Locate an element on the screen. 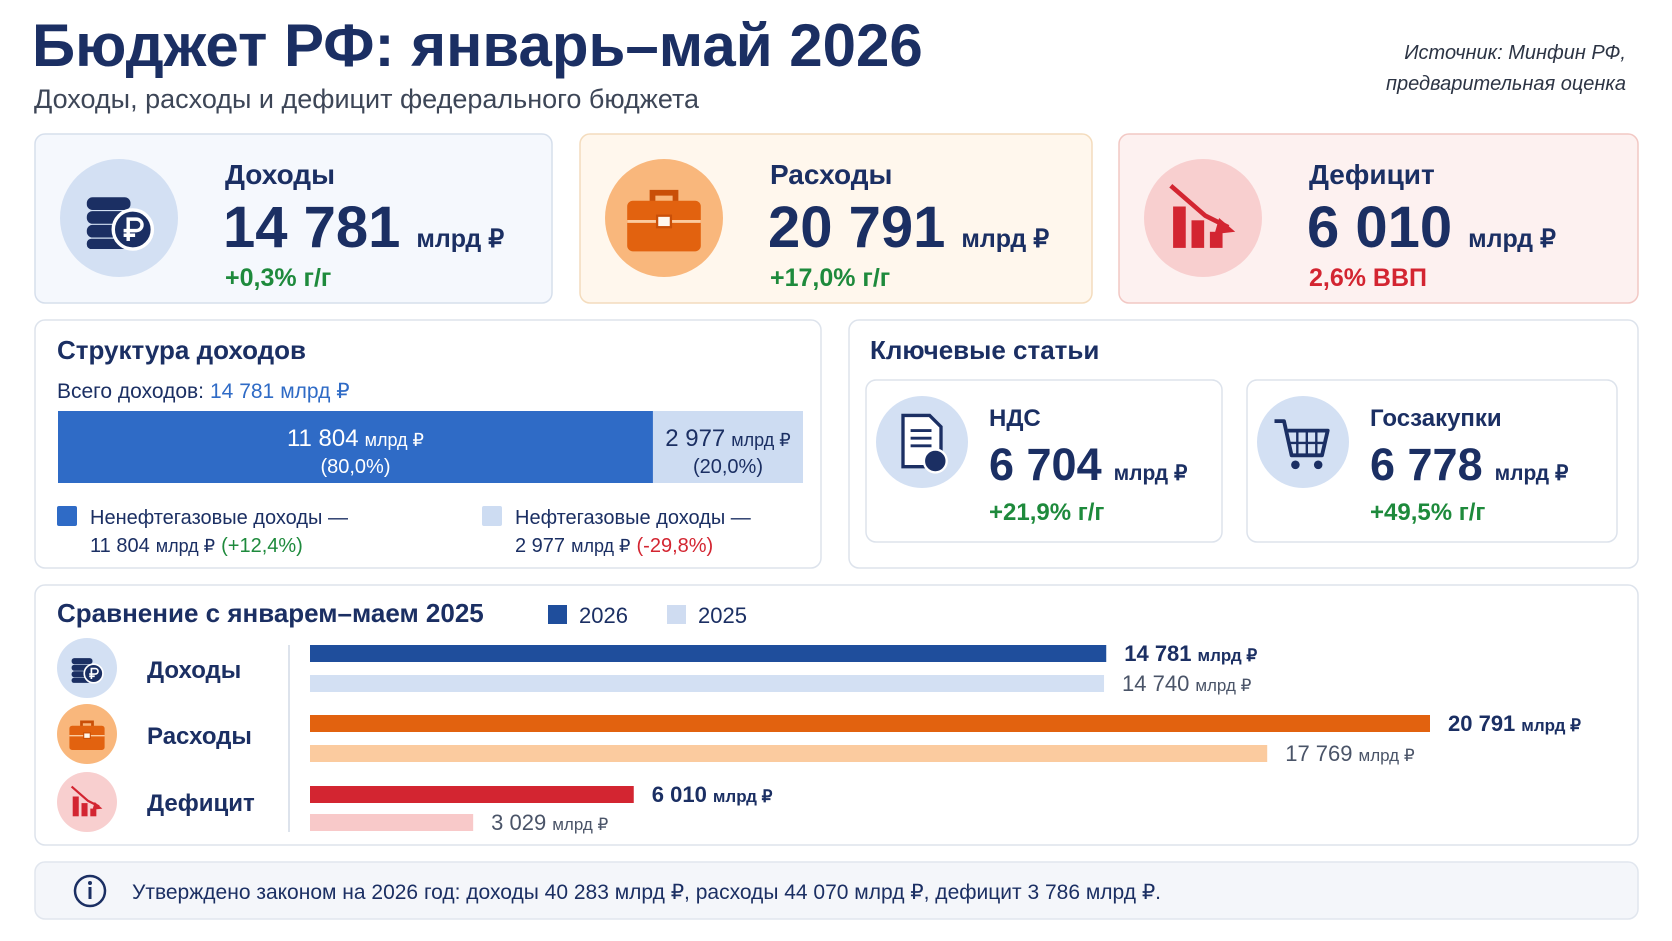 This screenshot has width=1672, height=941. bar-label: 14 740 млрд ₽ is located at coordinates (1187, 683).